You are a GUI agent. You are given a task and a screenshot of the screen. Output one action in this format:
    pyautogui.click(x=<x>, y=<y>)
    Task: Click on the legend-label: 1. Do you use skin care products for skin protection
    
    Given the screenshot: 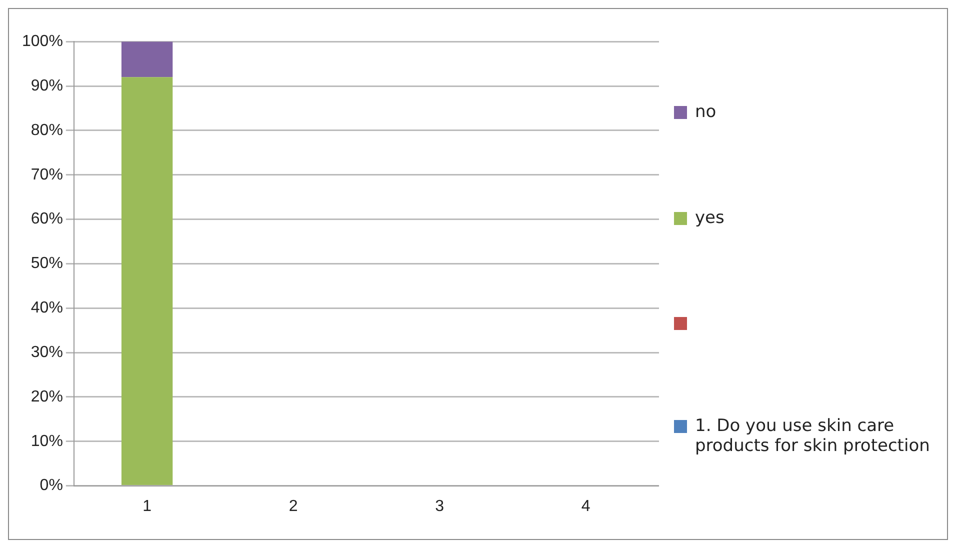 What is the action you would take?
    pyautogui.click(x=813, y=436)
    